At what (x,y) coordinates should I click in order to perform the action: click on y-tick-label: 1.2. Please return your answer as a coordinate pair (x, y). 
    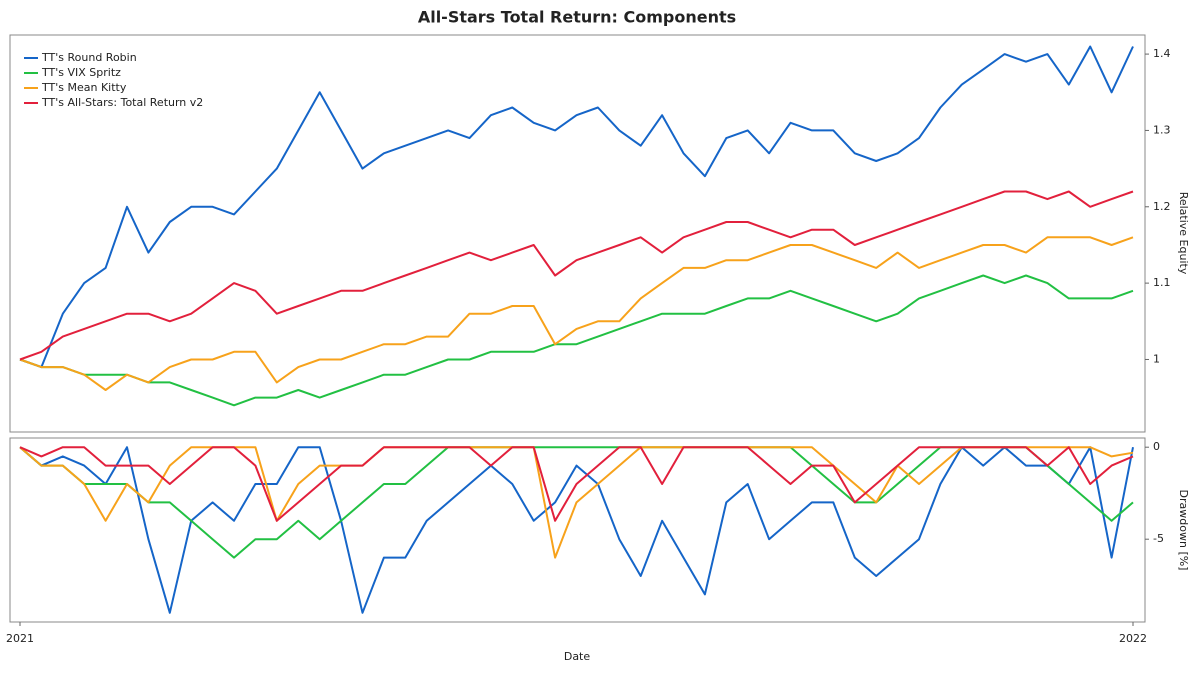
    Looking at the image, I should click on (1162, 206).